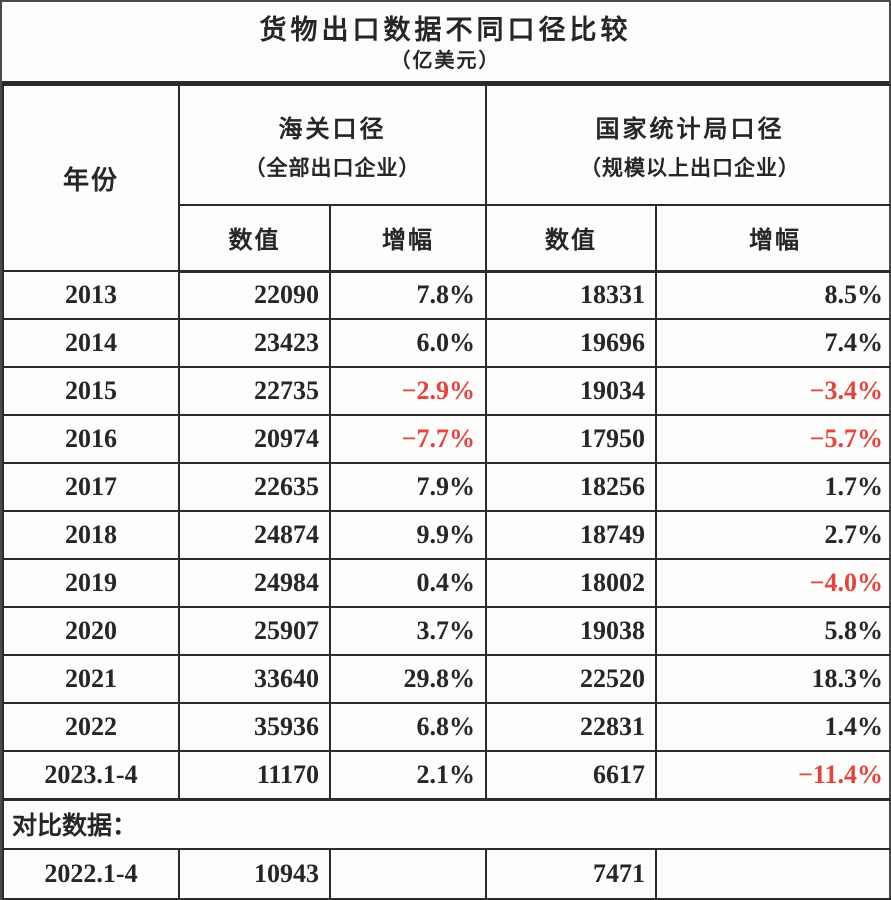  I want to click on cell-customs-growth: −7.7%, so click(408, 439).